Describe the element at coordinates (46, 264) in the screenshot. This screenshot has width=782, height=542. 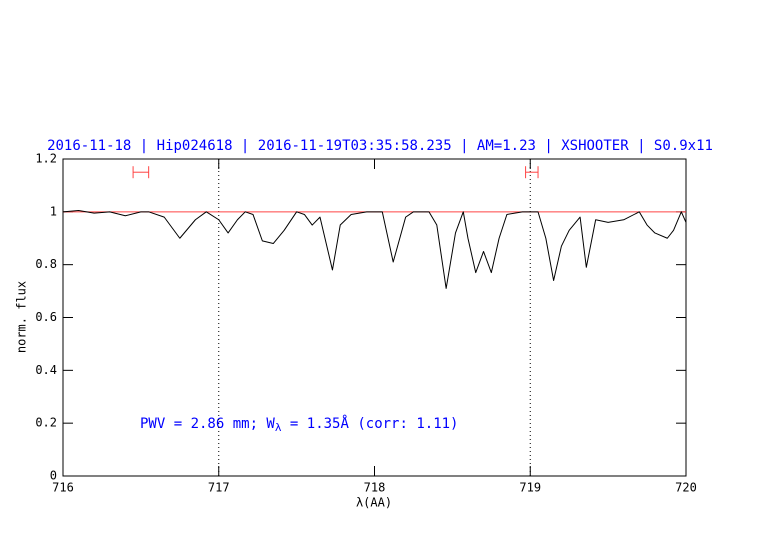
I see `y-tick-label: 0.8` at that location.